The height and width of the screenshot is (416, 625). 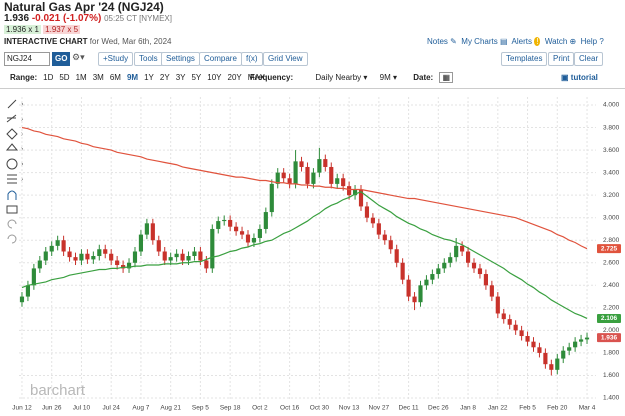 What do you see at coordinates (252, 59) in the screenshot?
I see `toolbar-button: f(x)` at bounding box center [252, 59].